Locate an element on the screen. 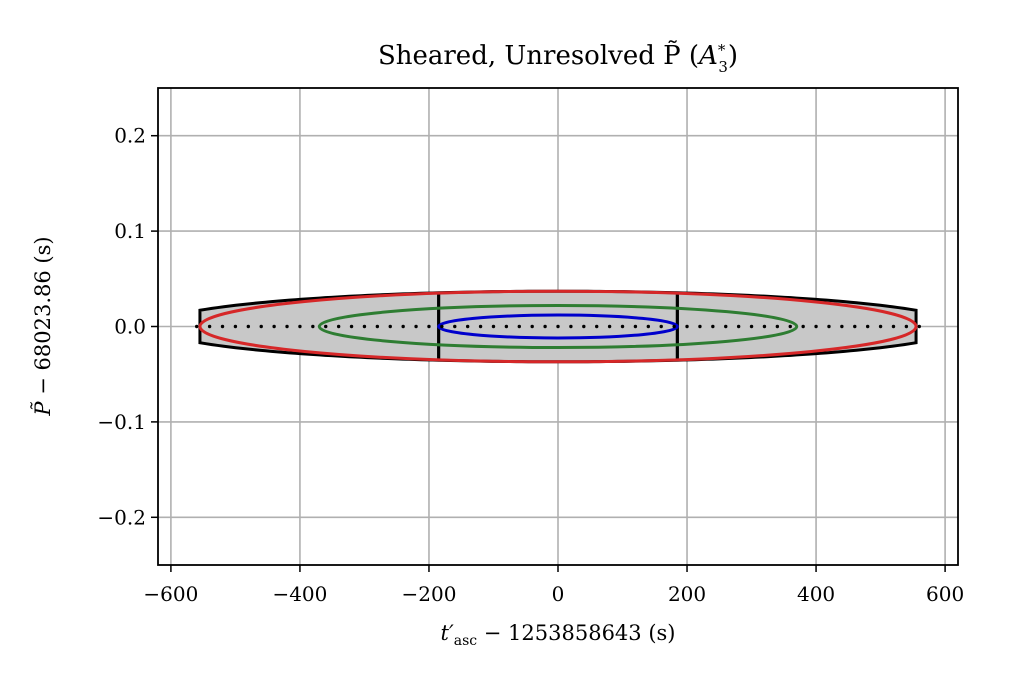  x-tick-label: −200 is located at coordinates (428, 594).